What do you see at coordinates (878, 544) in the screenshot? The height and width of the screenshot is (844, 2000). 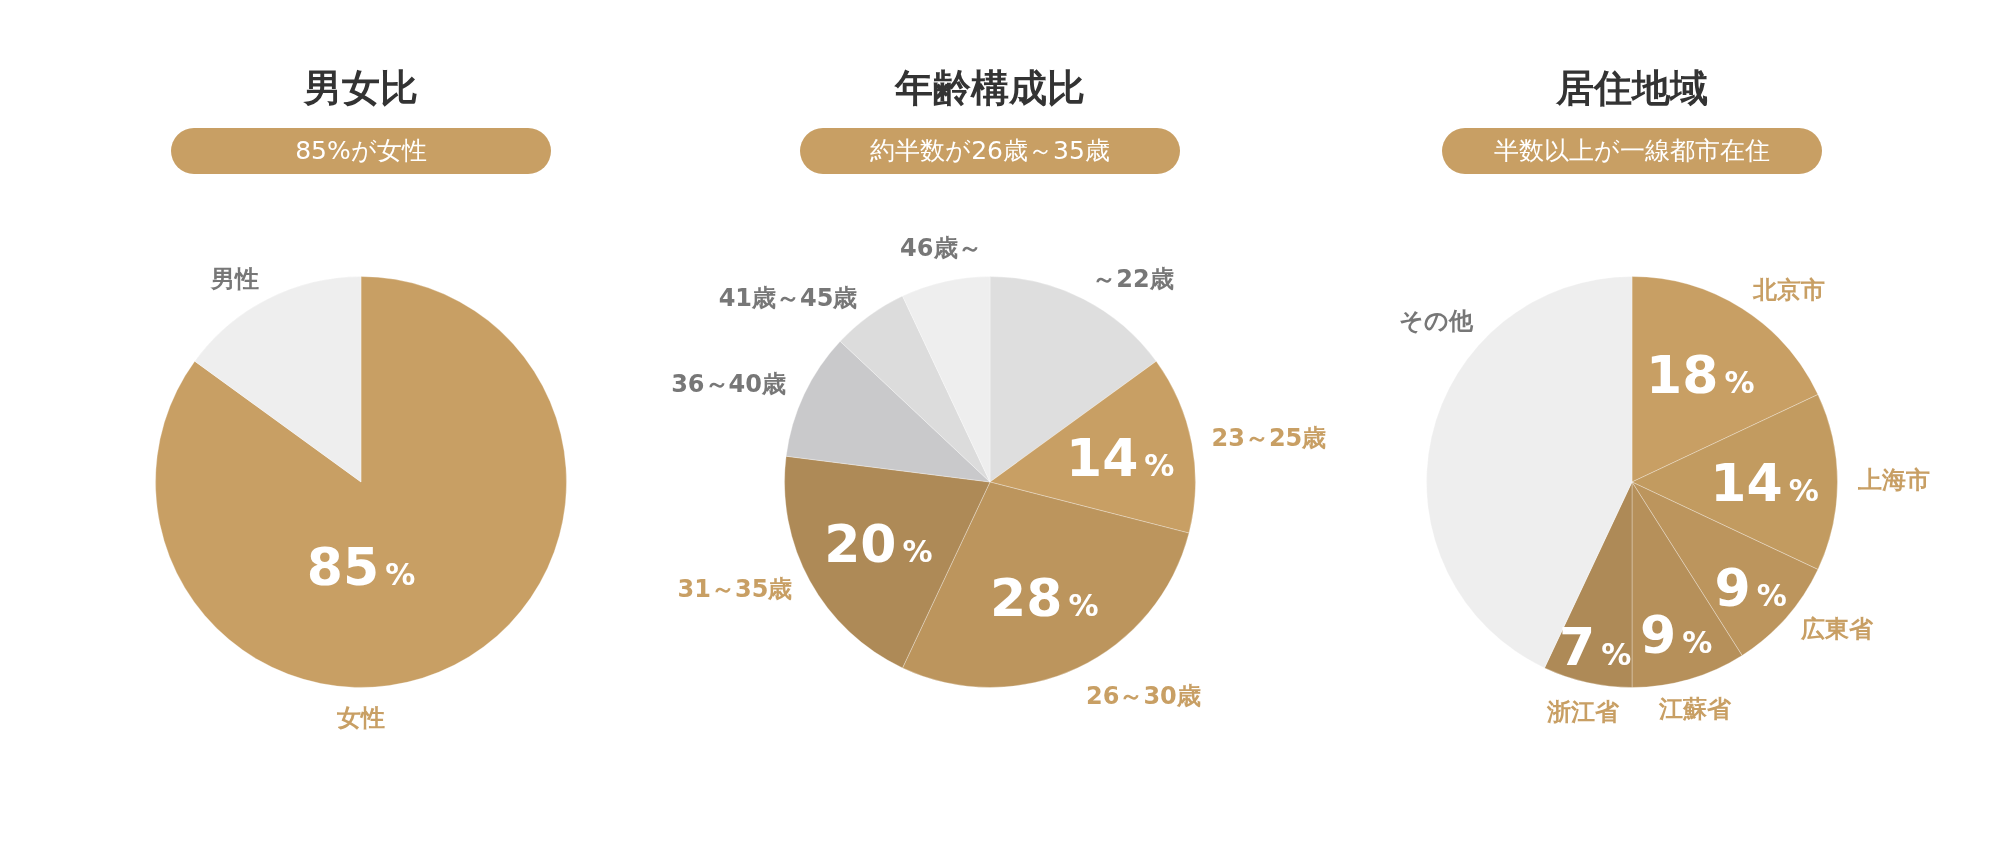 I see `data-label: 20%` at bounding box center [878, 544].